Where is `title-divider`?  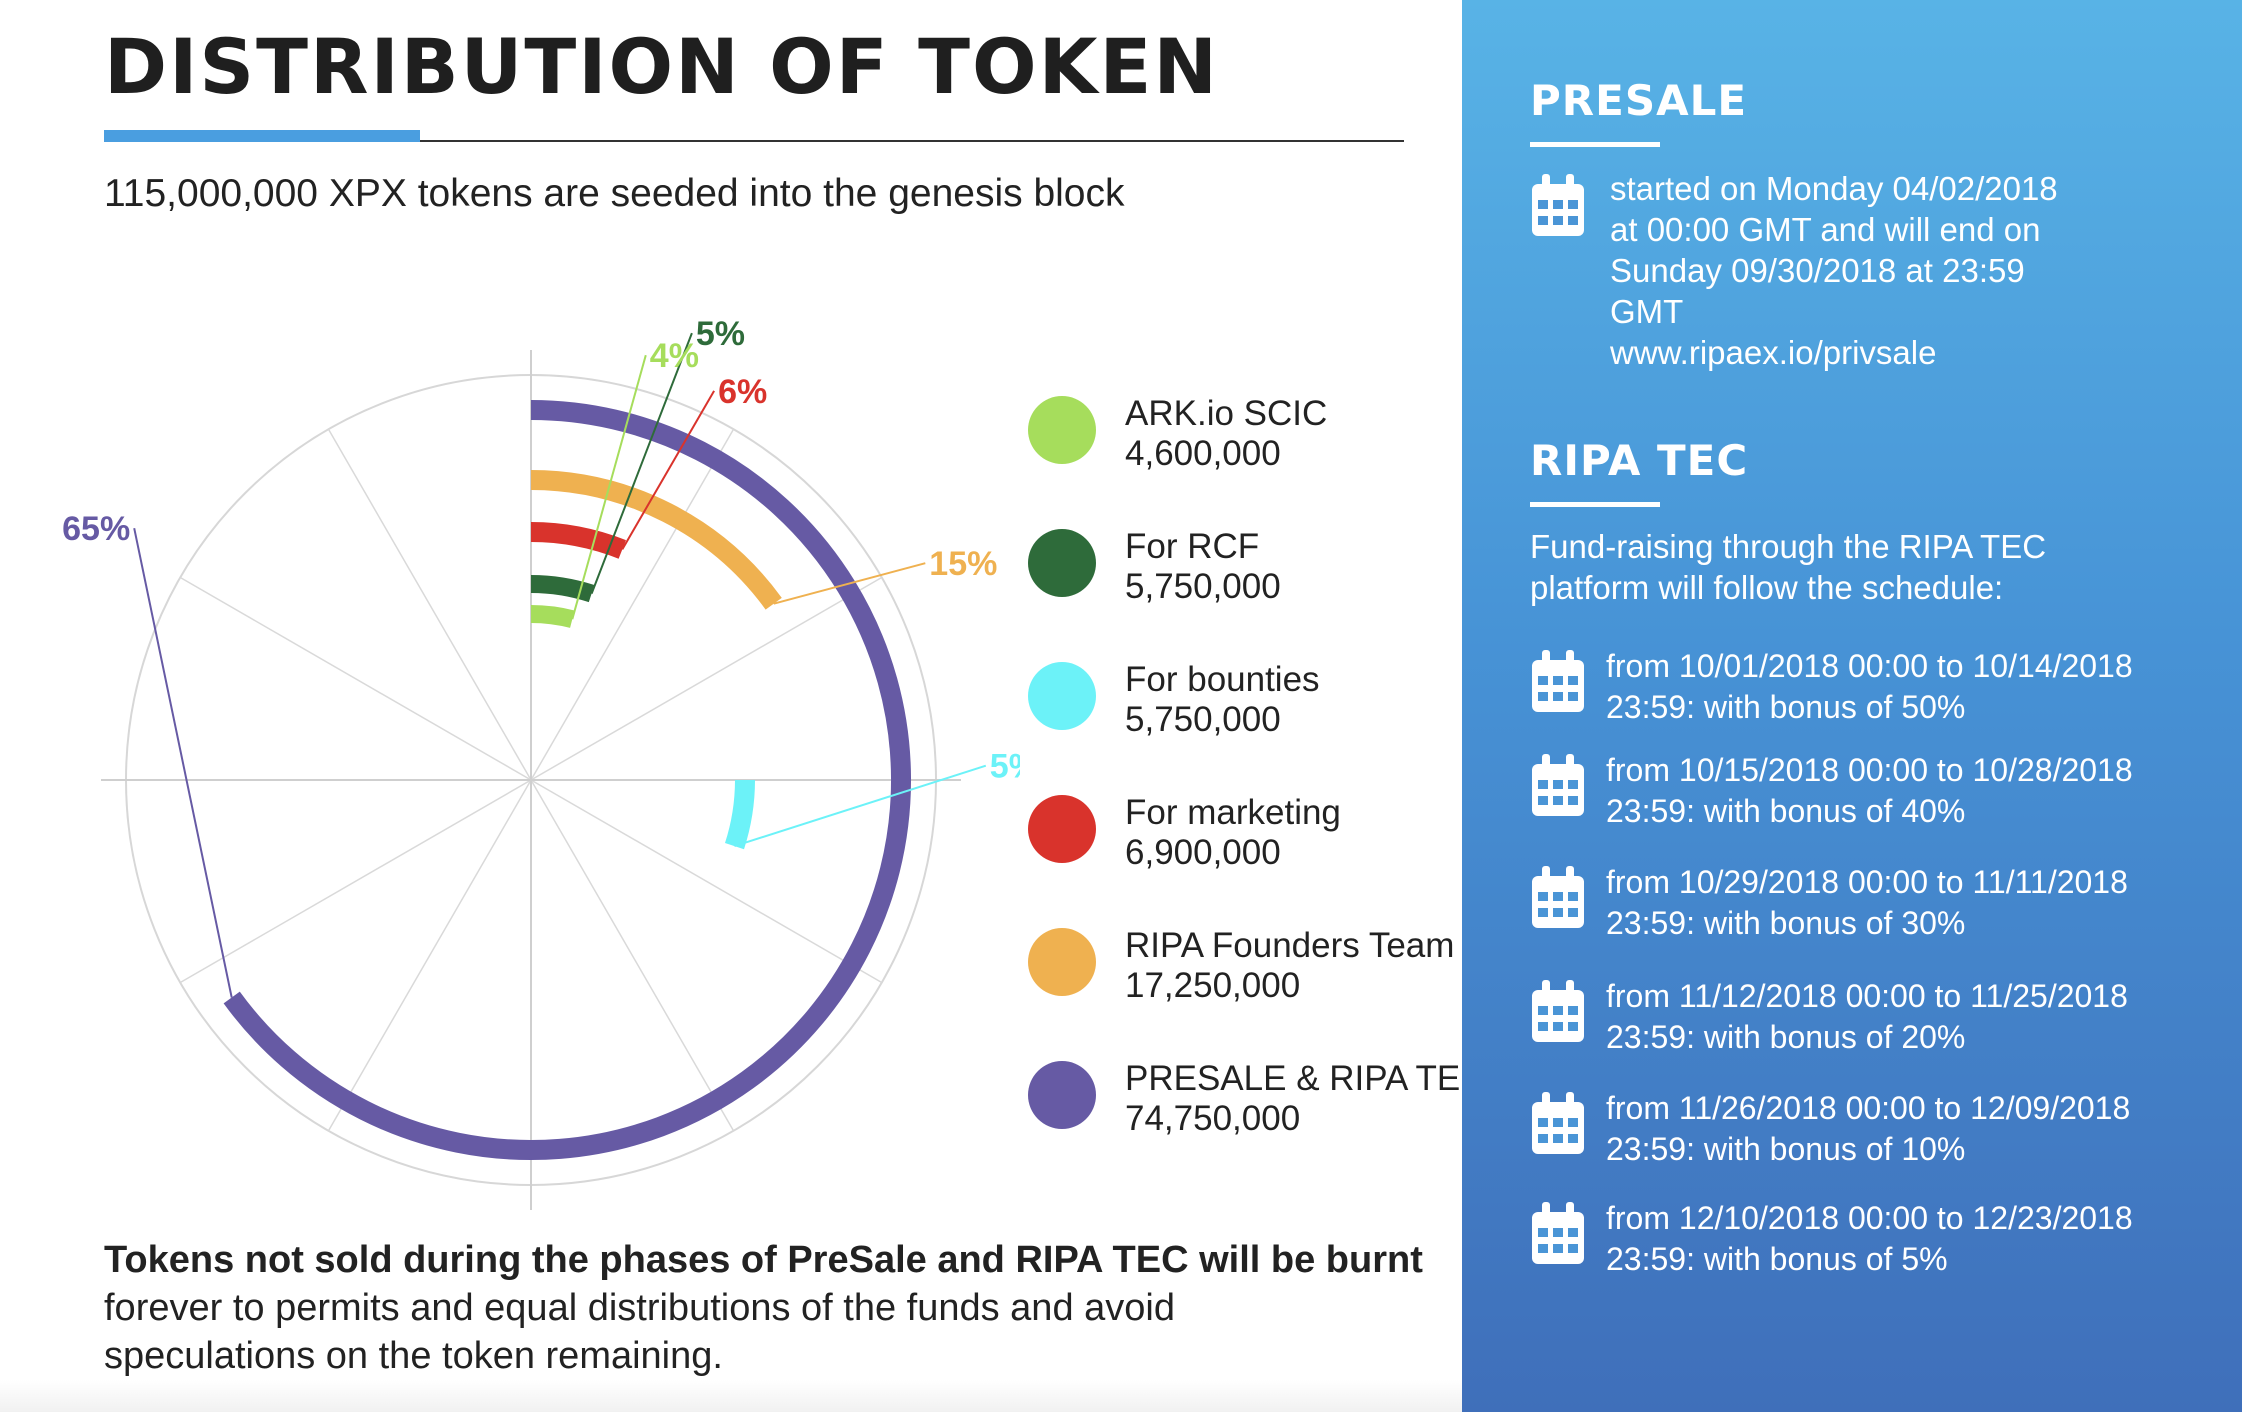 title-divider is located at coordinates (754, 141).